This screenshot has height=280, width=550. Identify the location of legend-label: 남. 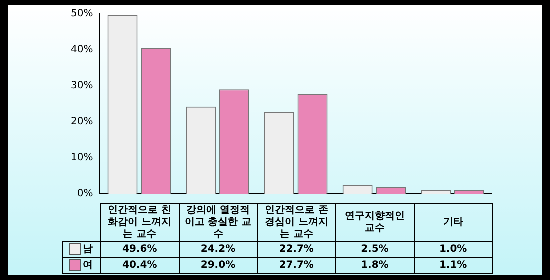
(88, 250).